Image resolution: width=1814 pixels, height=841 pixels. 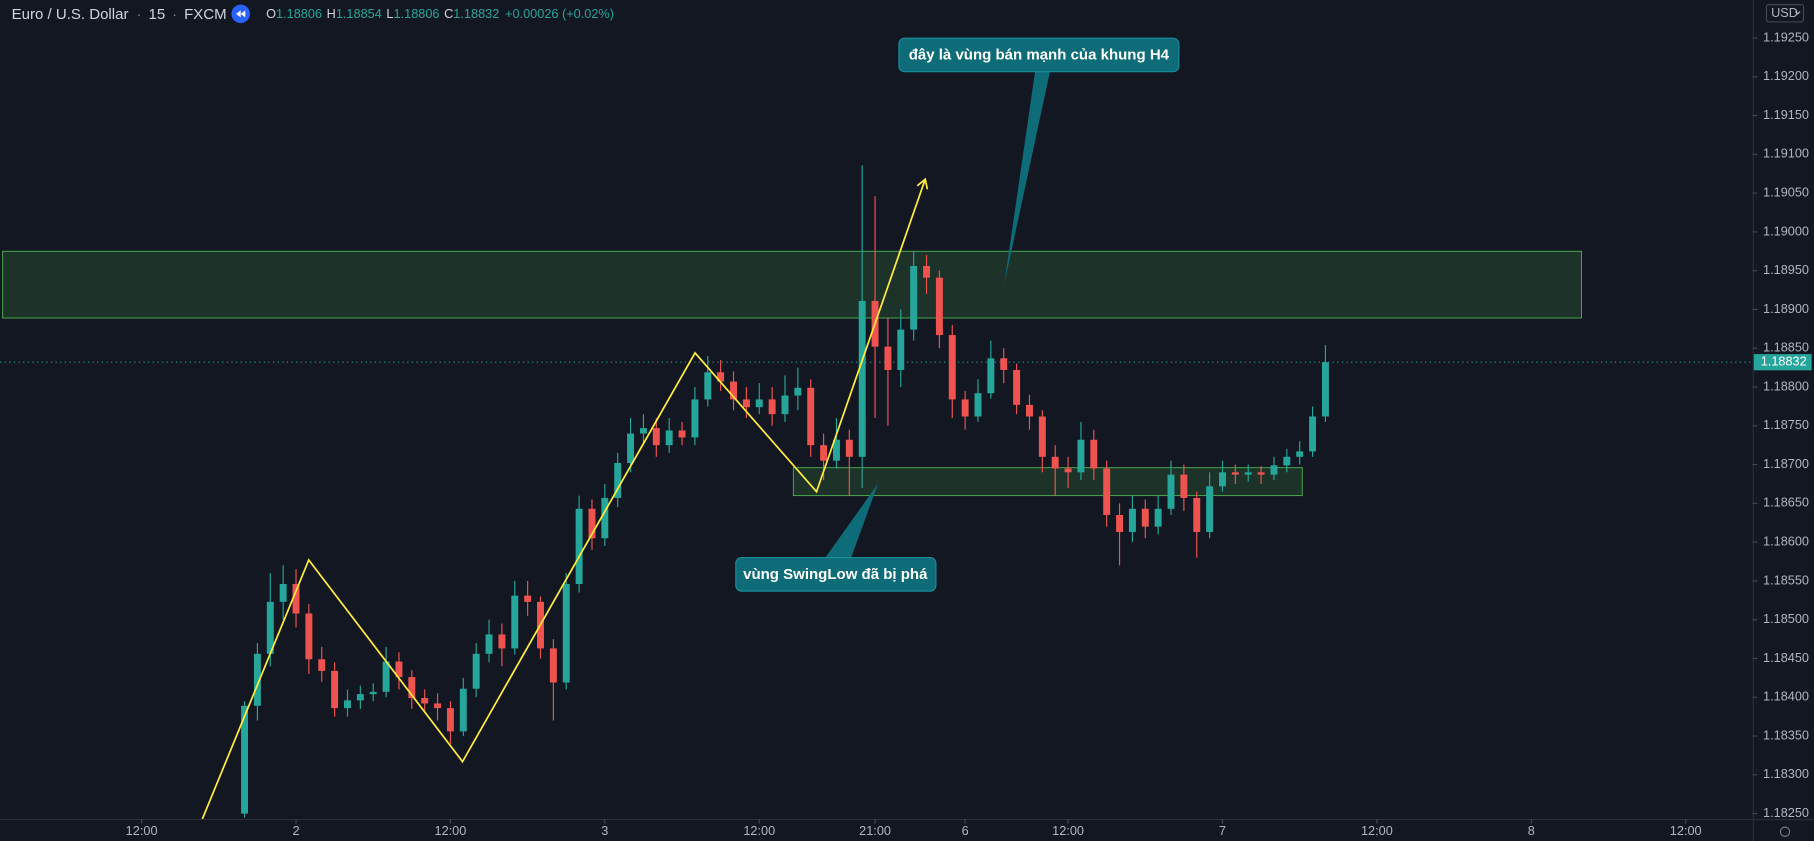 What do you see at coordinates (1786, 75) in the screenshot?
I see `y-tick-label: 1.19200` at bounding box center [1786, 75].